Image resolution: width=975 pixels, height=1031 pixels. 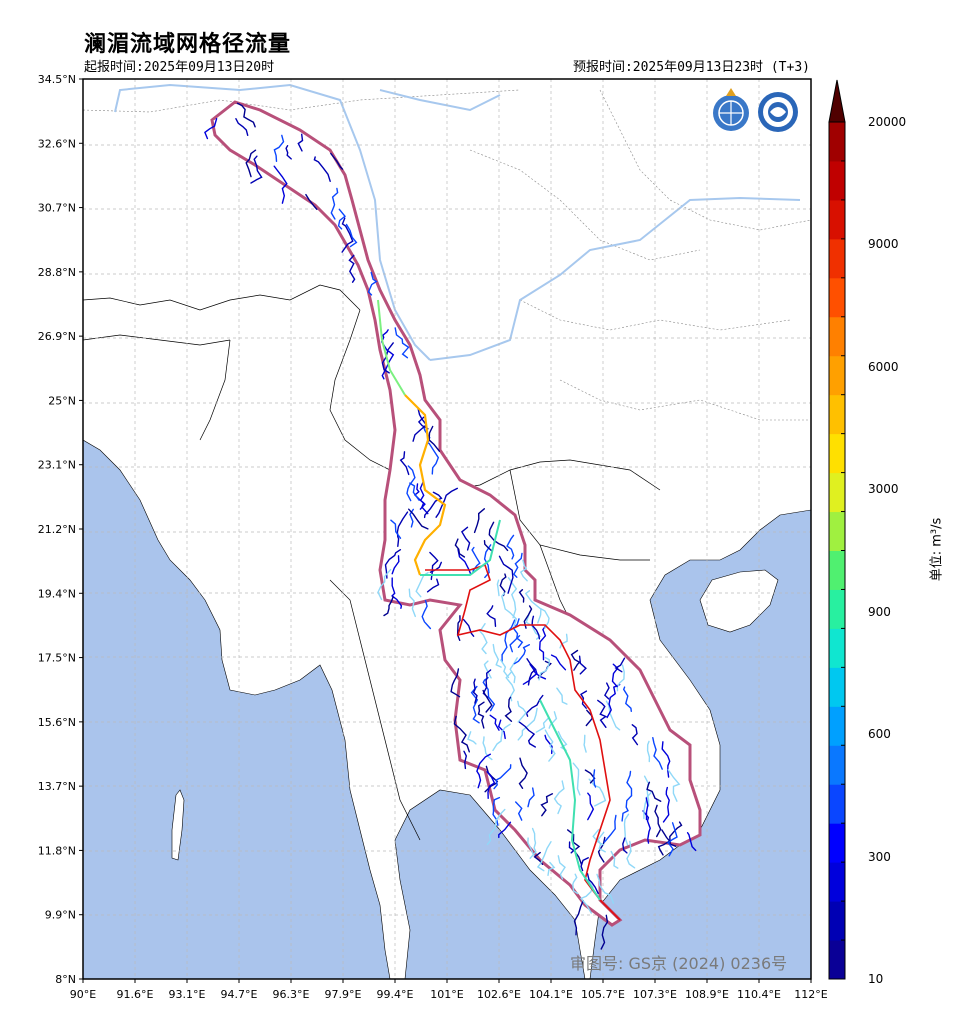 I want to click on latitude-label: 11.8°N, so click(x=57, y=850).